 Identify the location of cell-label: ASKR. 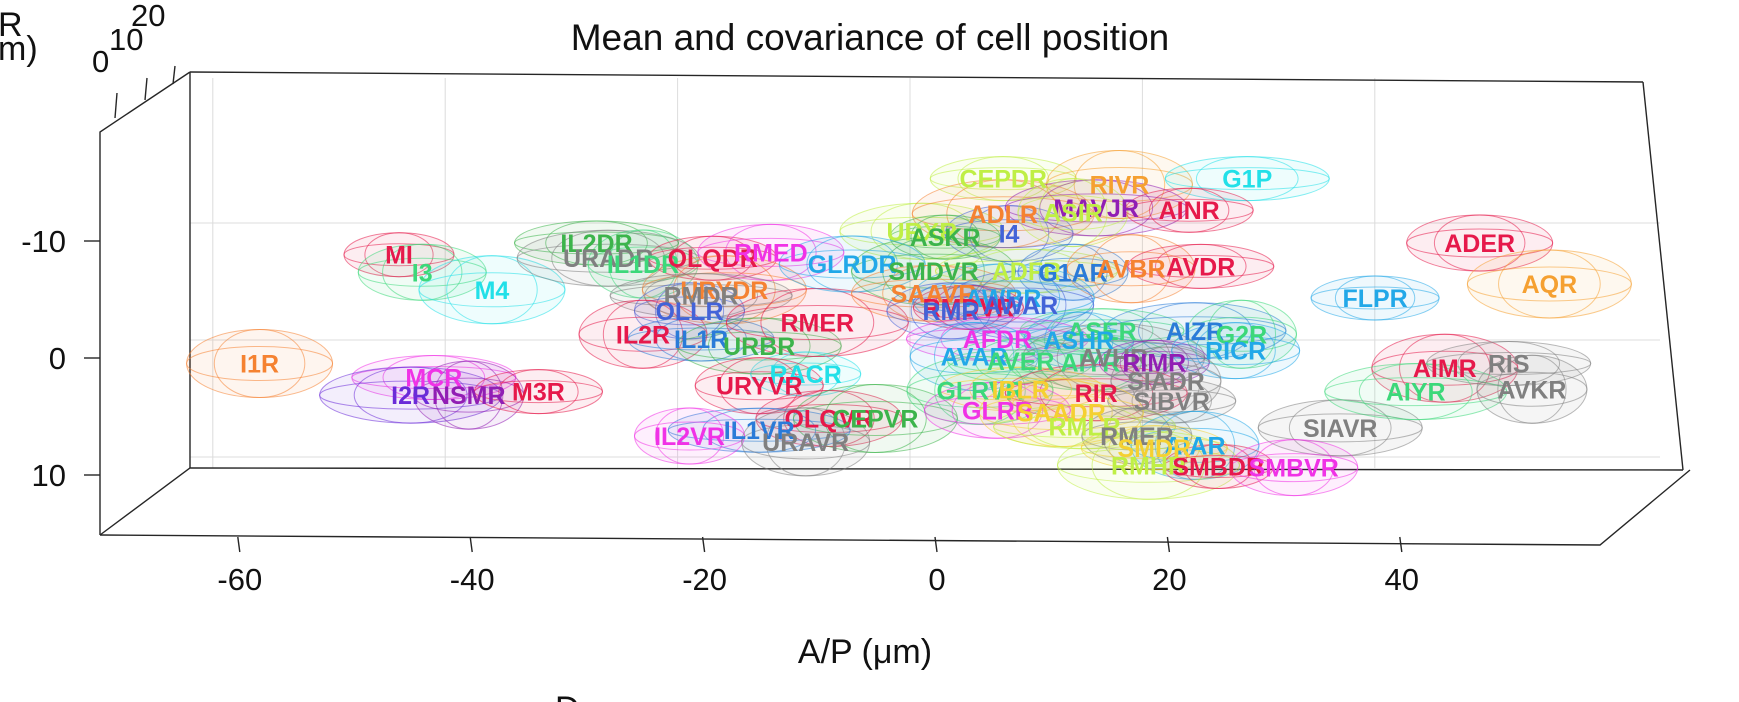
(945, 238).